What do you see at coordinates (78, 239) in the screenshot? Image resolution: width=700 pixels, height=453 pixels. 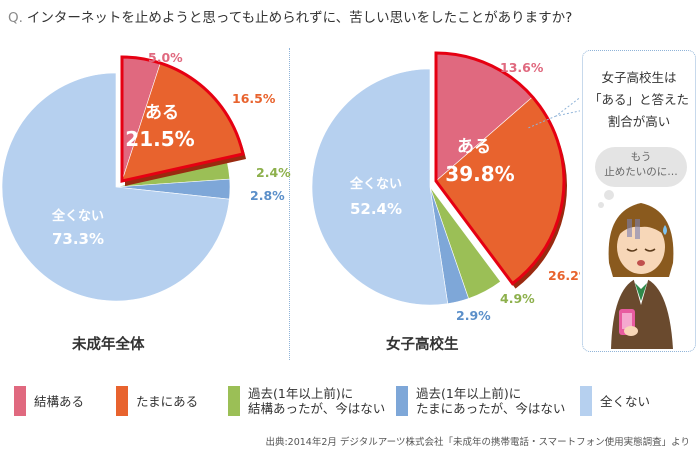 I see `never-value-0: 73.3%` at bounding box center [78, 239].